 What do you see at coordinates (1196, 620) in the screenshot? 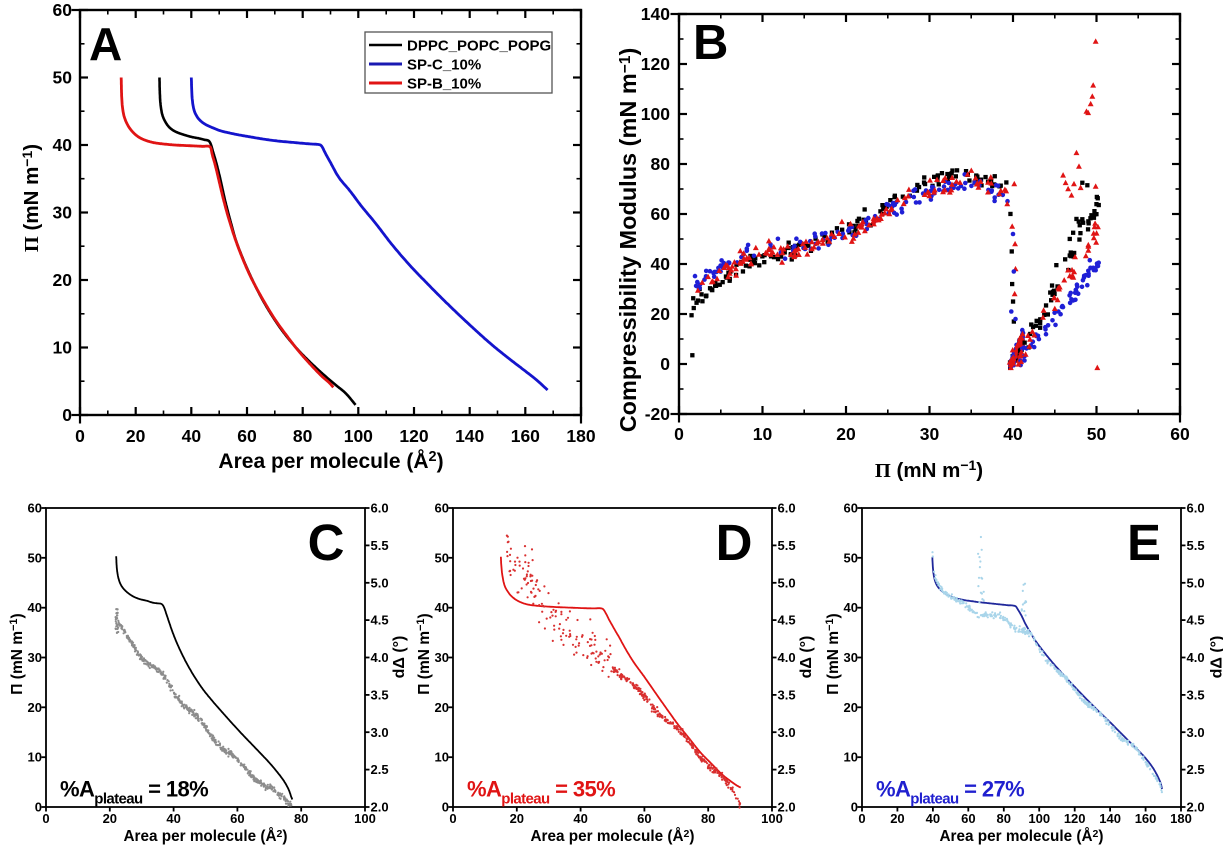
I see `svg-text: 4.5` at bounding box center [1196, 620].